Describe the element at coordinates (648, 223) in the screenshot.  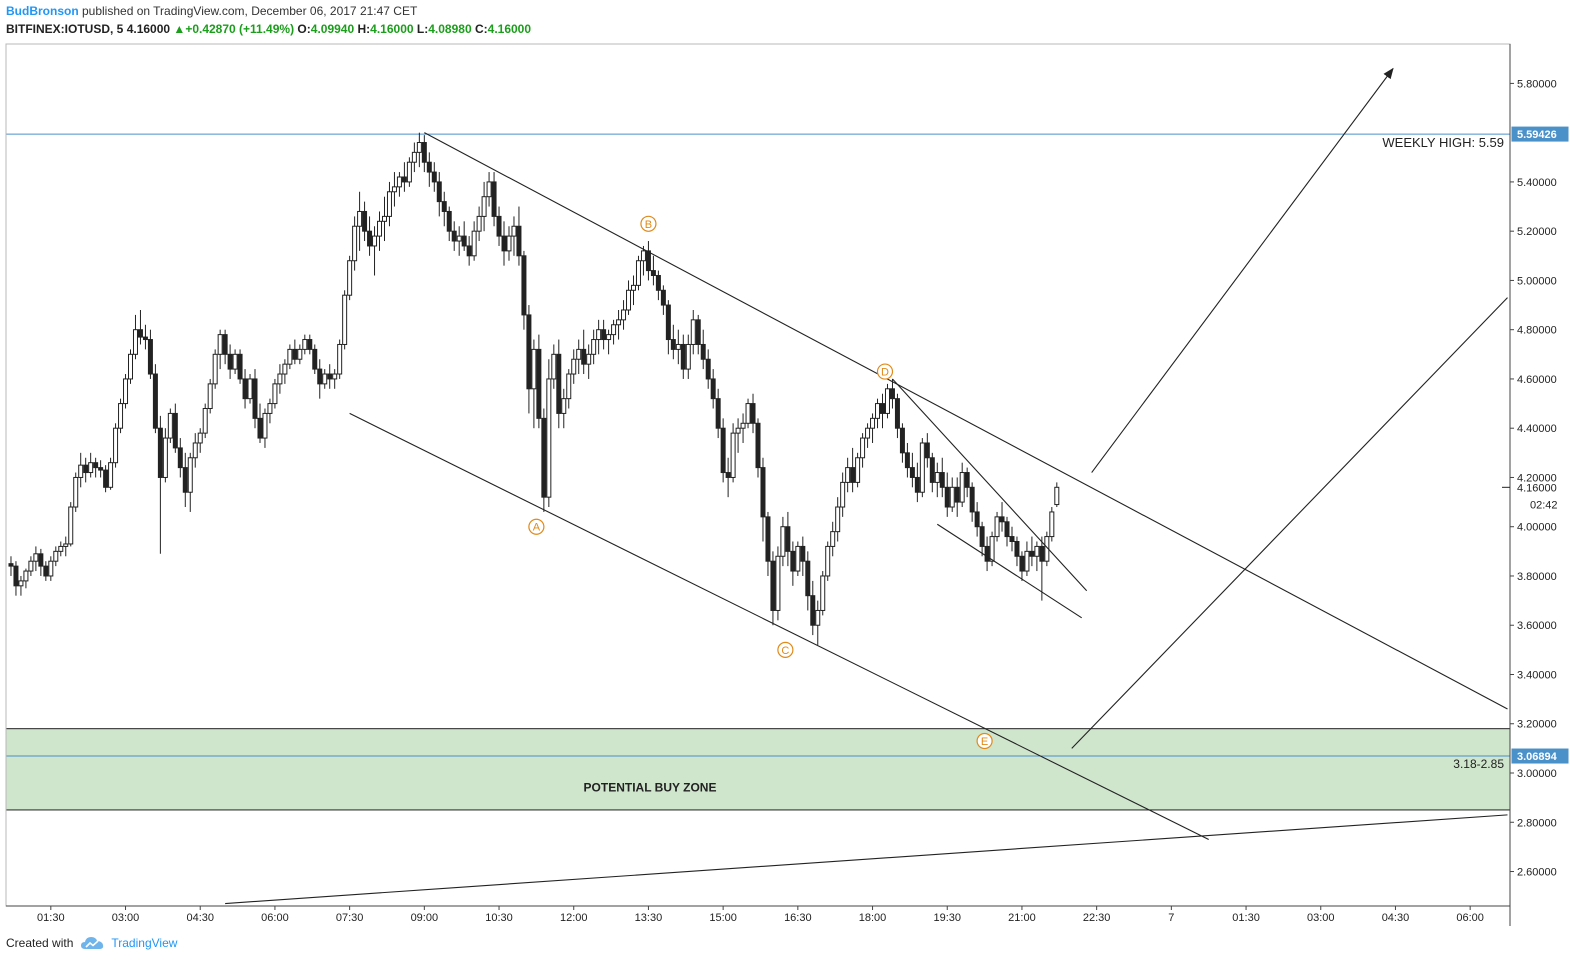
I see `wave-label-b: B` at that location.